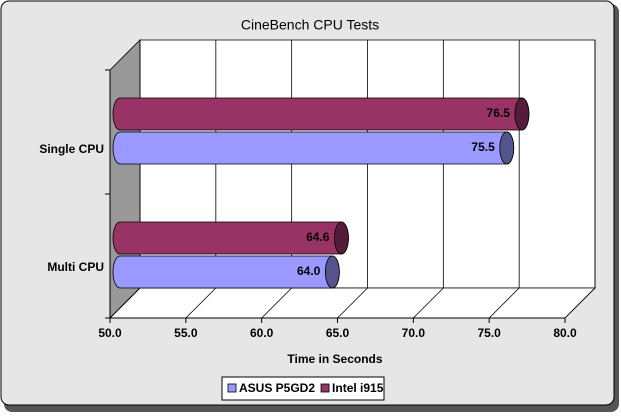 Image resolution: width=621 pixels, height=419 pixels. Describe the element at coordinates (71, 149) in the screenshot. I see `y-tick-label: Single CPU` at that location.